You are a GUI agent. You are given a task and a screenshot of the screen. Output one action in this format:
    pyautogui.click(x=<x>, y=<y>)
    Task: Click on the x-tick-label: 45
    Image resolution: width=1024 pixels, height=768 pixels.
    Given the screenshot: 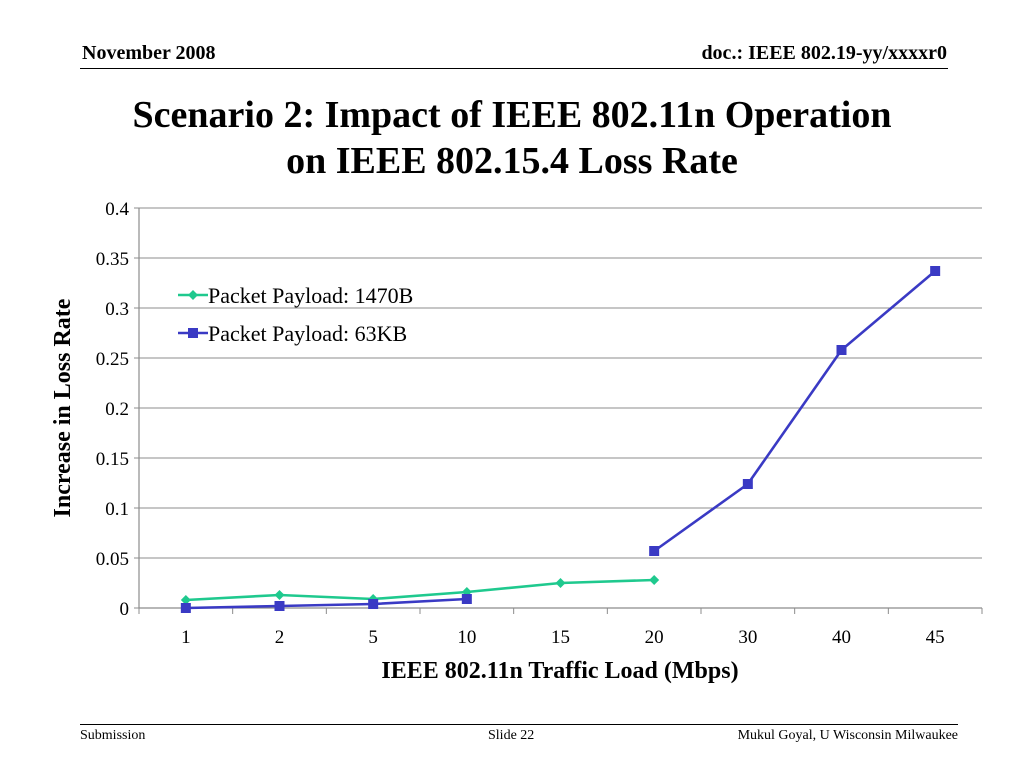 What is the action you would take?
    pyautogui.click(x=935, y=637)
    